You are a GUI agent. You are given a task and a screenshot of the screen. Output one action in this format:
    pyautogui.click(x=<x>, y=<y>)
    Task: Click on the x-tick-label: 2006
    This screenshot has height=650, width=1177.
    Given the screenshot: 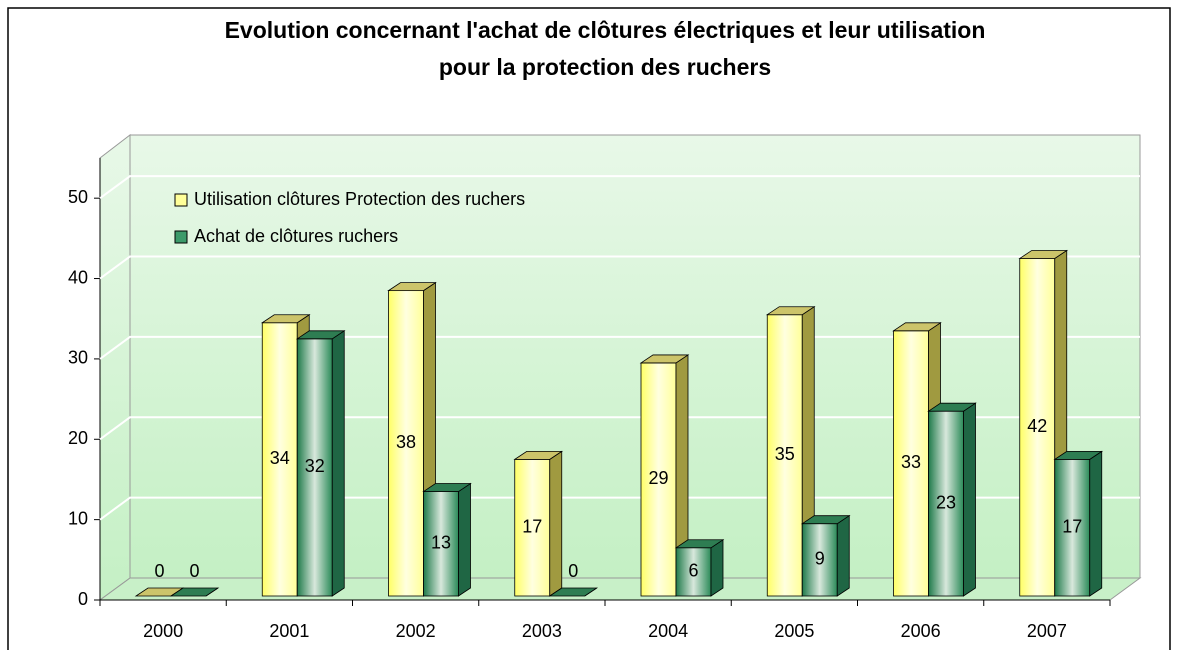 What is the action you would take?
    pyautogui.click(x=921, y=631)
    